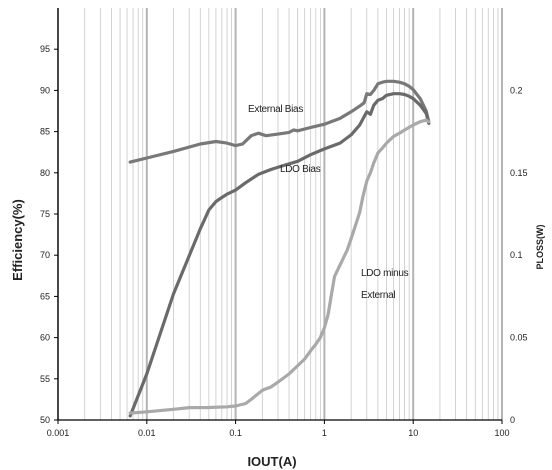 This screenshot has height=470, width=552. Describe the element at coordinates (45, 296) in the screenshot. I see `y-tick-label: 65` at that location.